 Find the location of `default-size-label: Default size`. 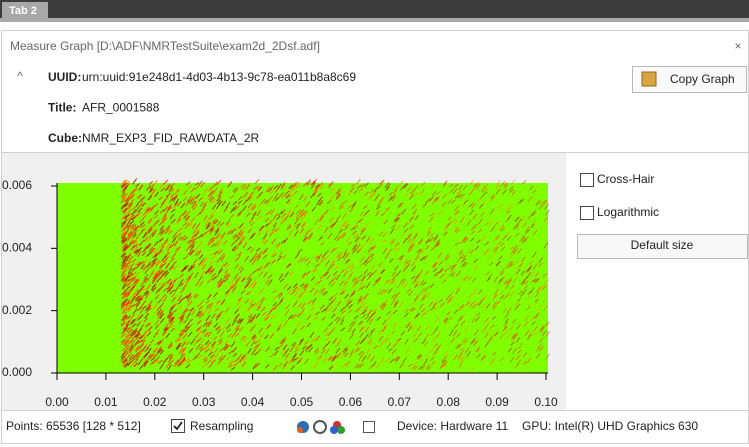

default-size-label: Default size is located at coordinates (662, 245).